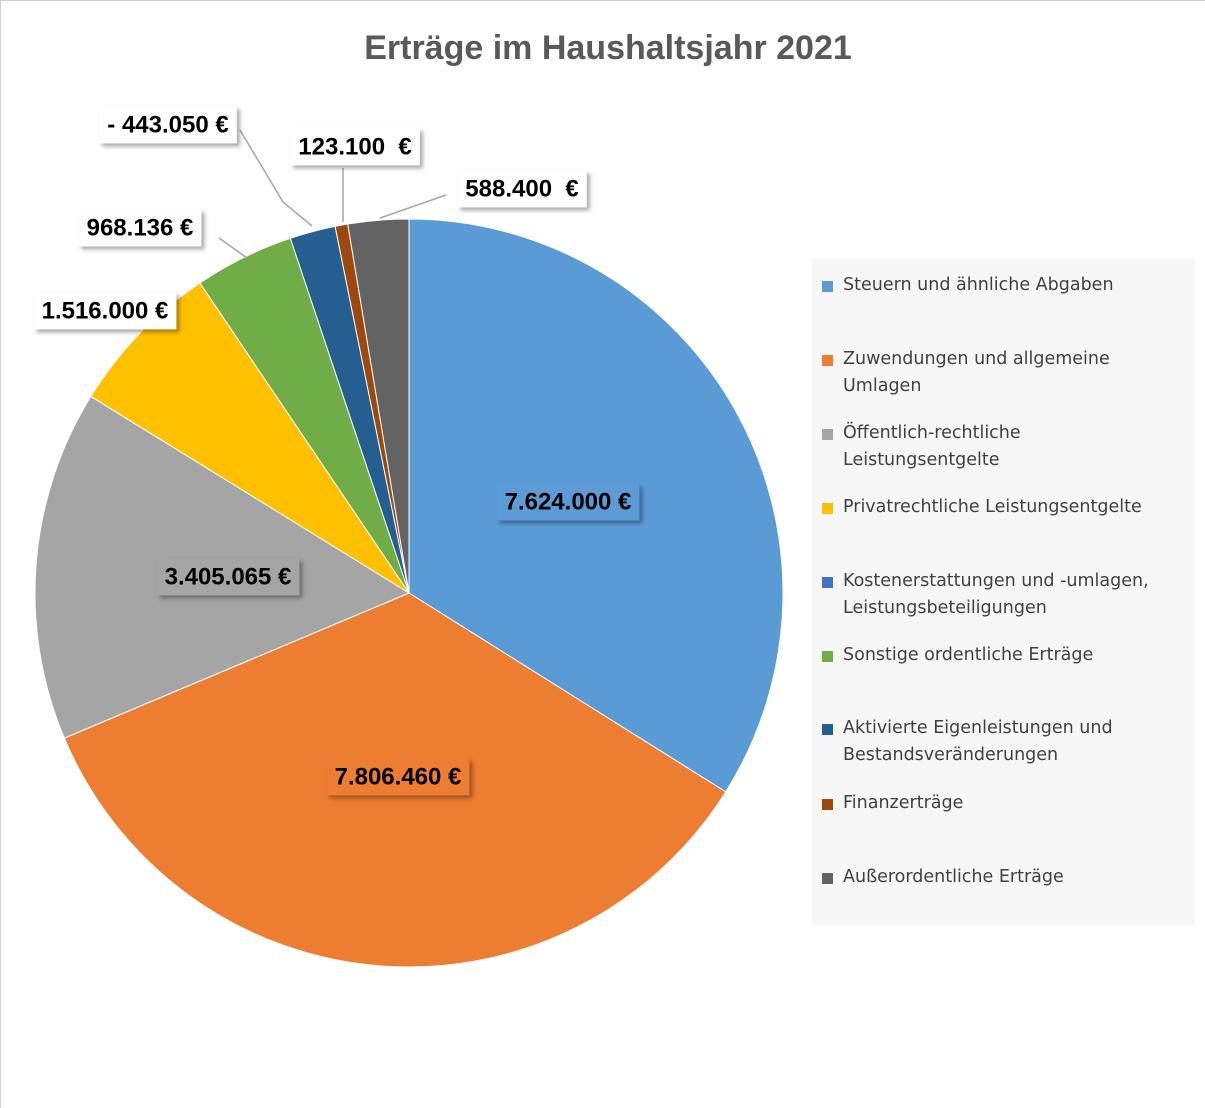 The image size is (1205, 1108). I want to click on data-label: - 443.050 €, so click(167, 124).